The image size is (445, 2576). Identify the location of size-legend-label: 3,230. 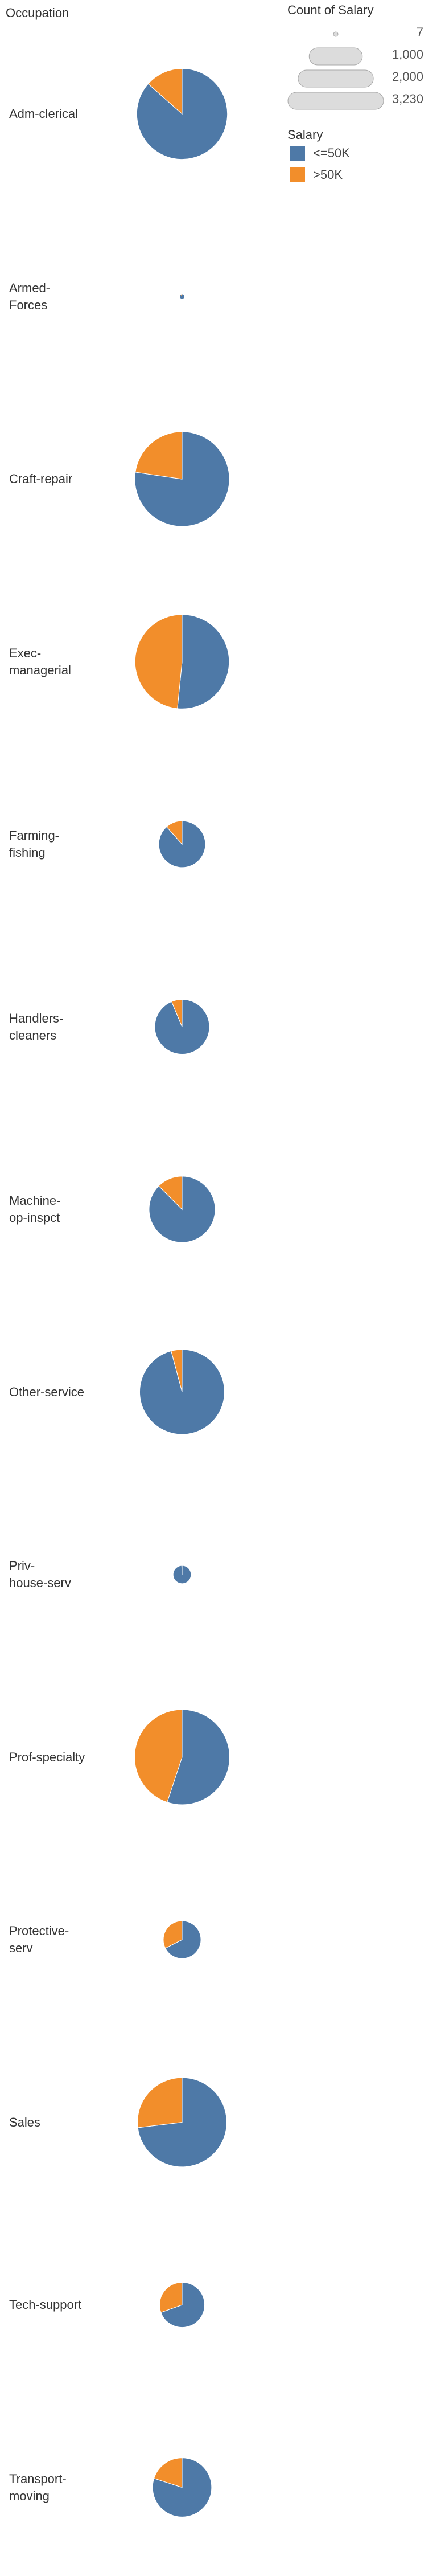
(407, 99).